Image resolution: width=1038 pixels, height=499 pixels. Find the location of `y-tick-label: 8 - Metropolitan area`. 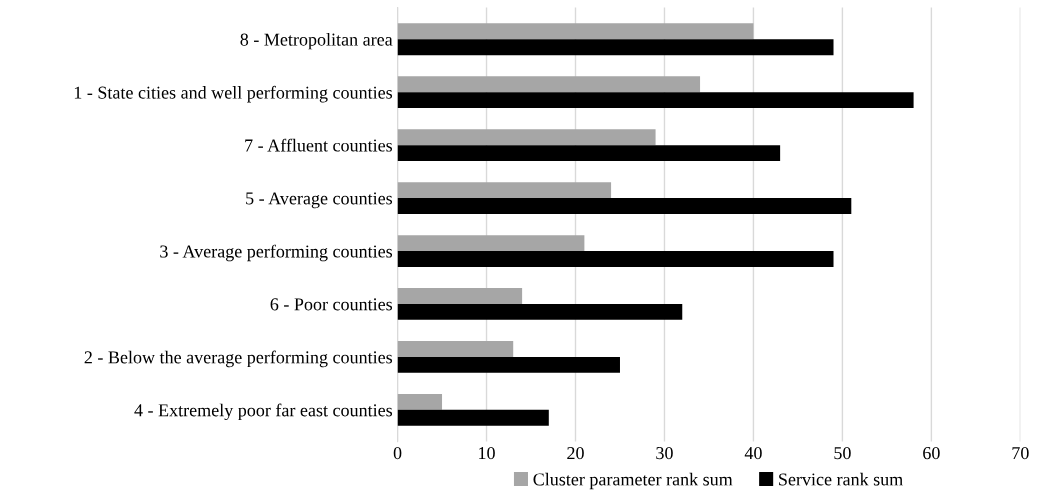

y-tick-label: 8 - Metropolitan area is located at coordinates (316, 41).